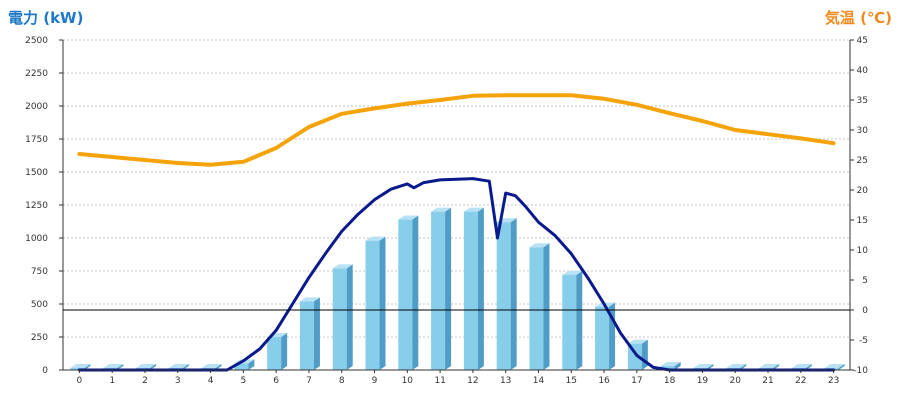 The width and height of the screenshot is (900, 400). I want to click on x-tick-label: 4, so click(211, 381).